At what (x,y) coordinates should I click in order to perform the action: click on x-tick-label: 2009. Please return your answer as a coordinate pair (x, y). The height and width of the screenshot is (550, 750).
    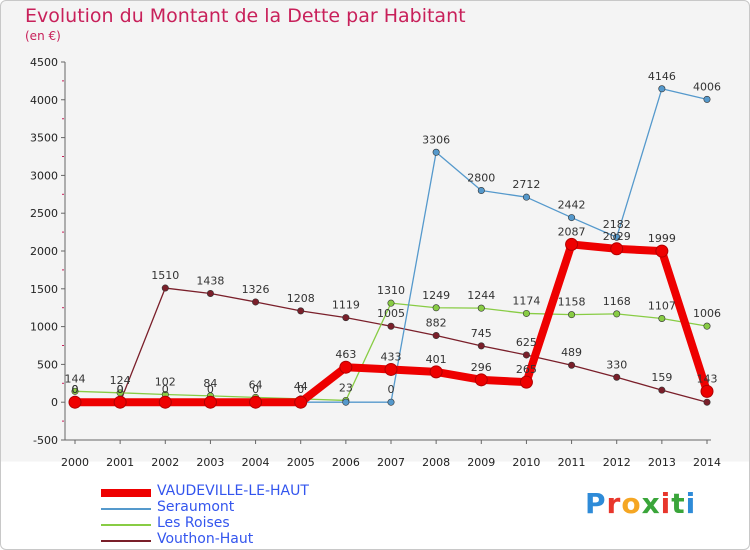
    Looking at the image, I should click on (481, 462).